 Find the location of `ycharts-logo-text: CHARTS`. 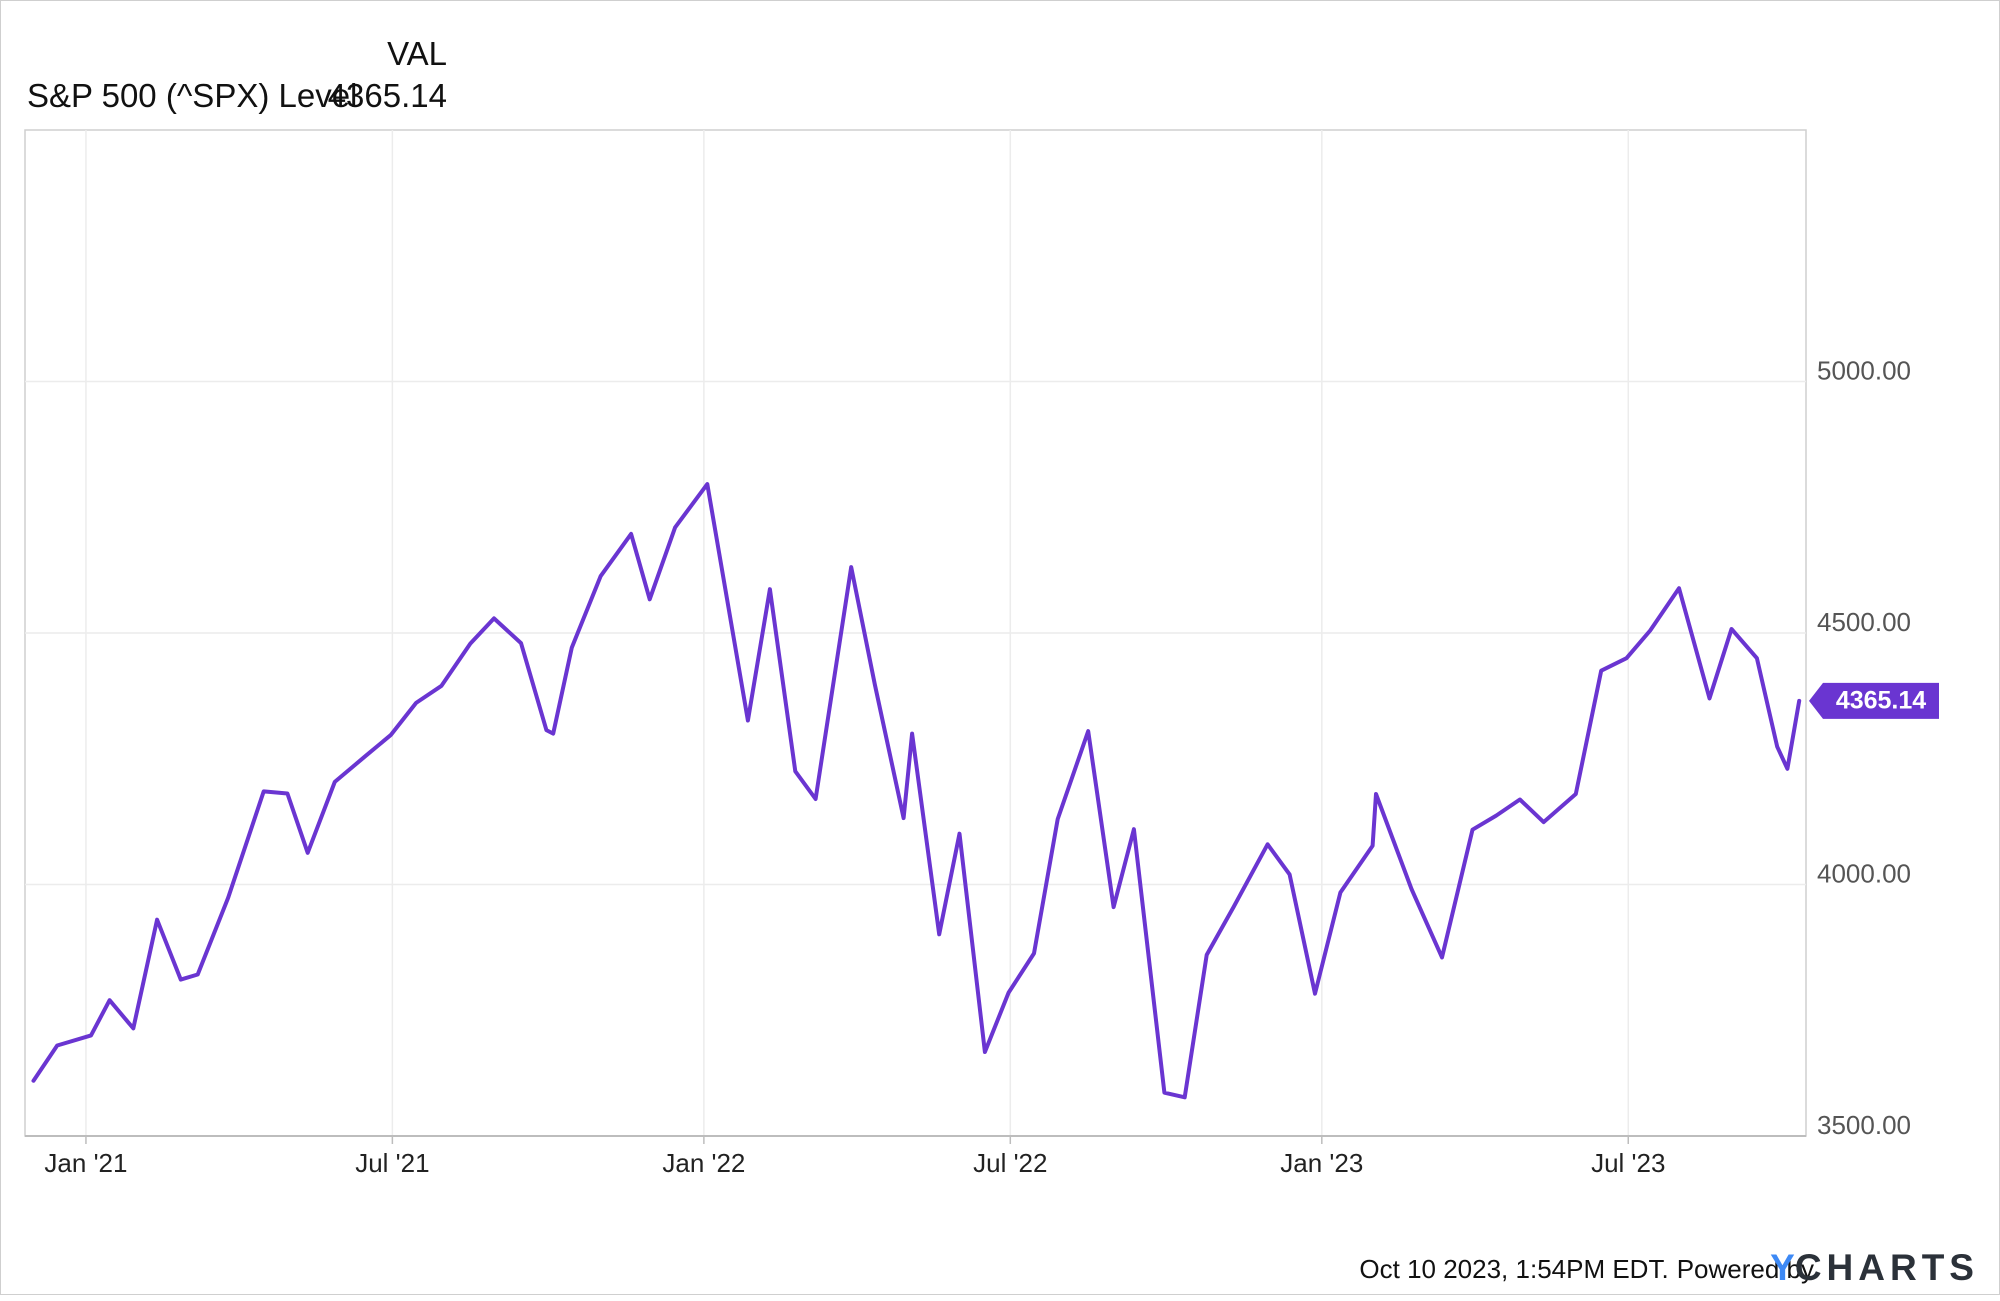

ycharts-logo-text: CHARTS is located at coordinates (1887, 1267).